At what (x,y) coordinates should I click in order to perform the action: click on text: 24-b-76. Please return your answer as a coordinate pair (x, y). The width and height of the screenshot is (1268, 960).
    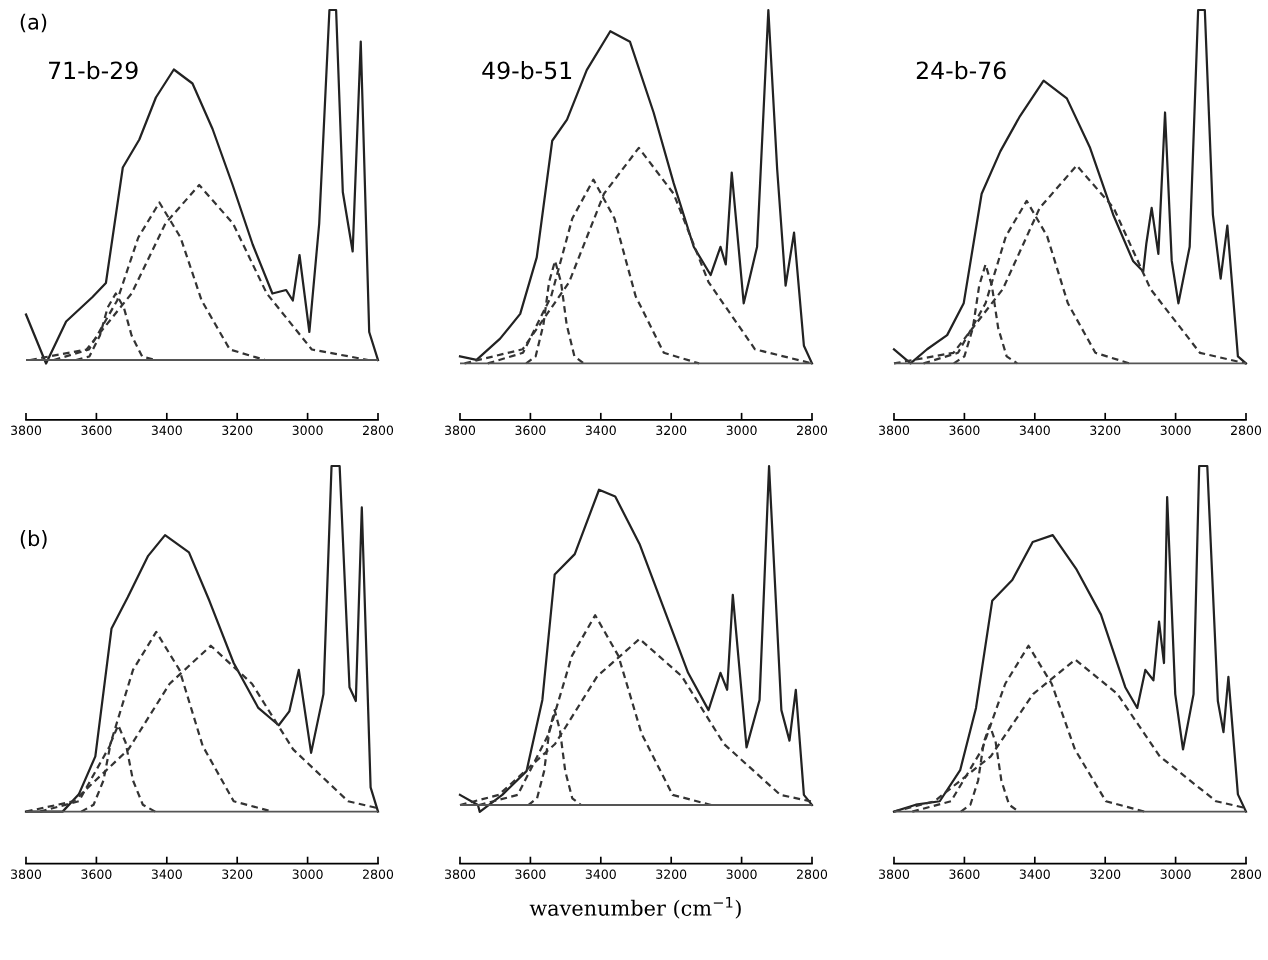
    Looking at the image, I should click on (961, 70).